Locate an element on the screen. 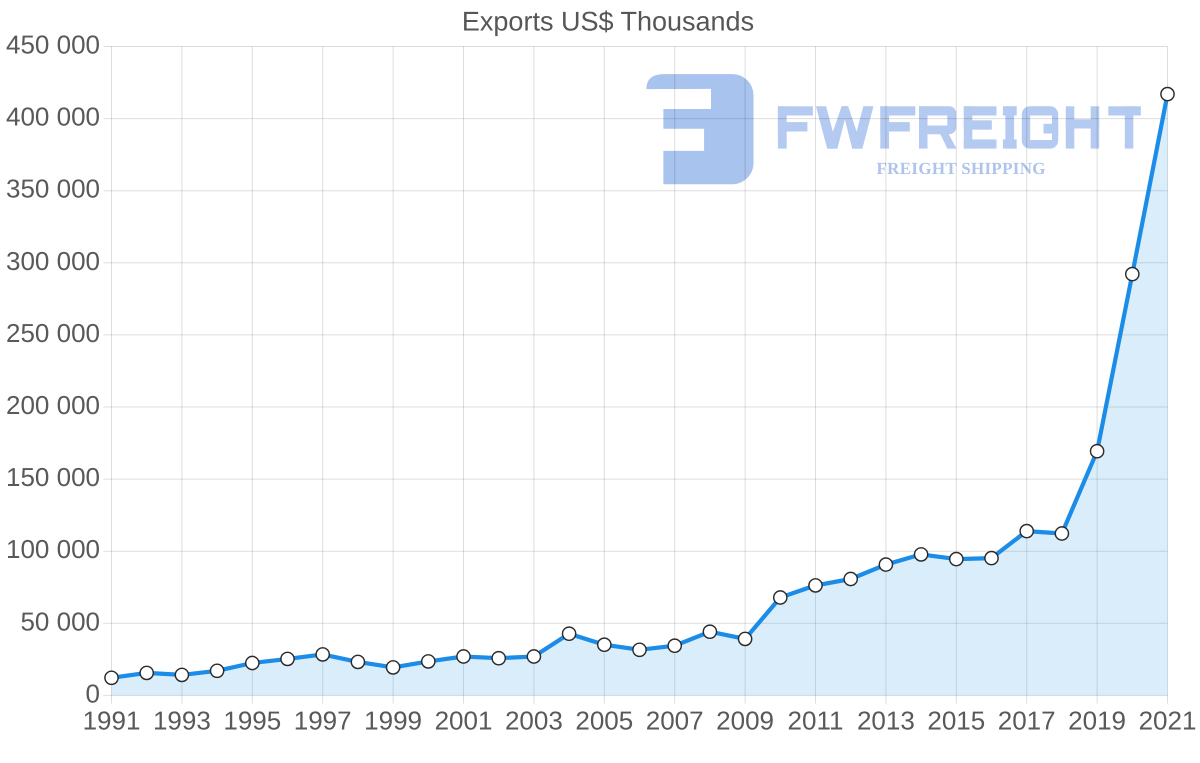  svg-text: 2001 is located at coordinates (464, 721).